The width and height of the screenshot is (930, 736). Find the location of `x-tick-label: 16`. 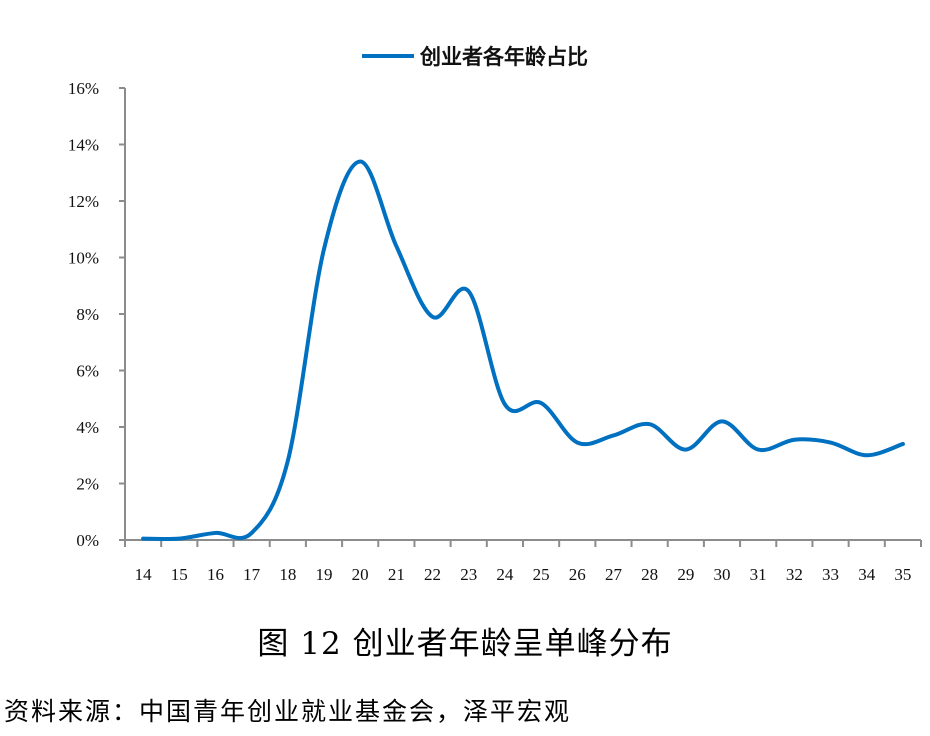

x-tick-label: 16 is located at coordinates (215, 574).